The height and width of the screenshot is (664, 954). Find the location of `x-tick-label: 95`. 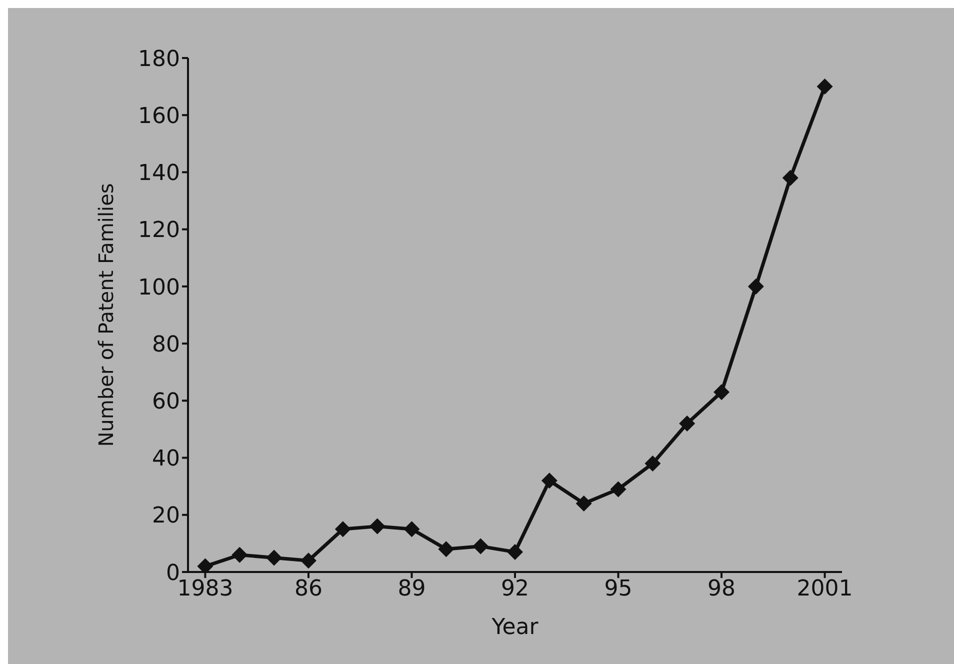

x-tick-label: 95 is located at coordinates (618, 589).